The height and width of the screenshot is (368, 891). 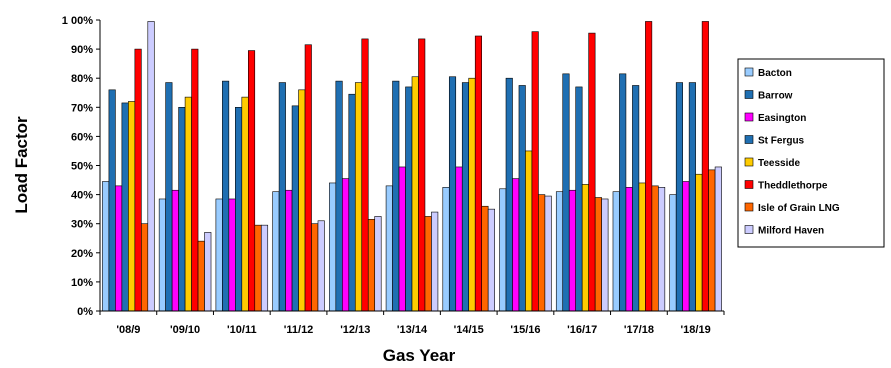 What do you see at coordinates (791, 231) in the screenshot?
I see `legend-label: Milford Haven` at bounding box center [791, 231].